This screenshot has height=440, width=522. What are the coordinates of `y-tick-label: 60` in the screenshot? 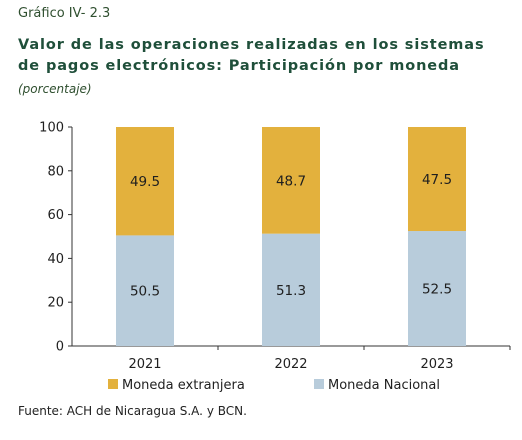 It's located at (55, 215).